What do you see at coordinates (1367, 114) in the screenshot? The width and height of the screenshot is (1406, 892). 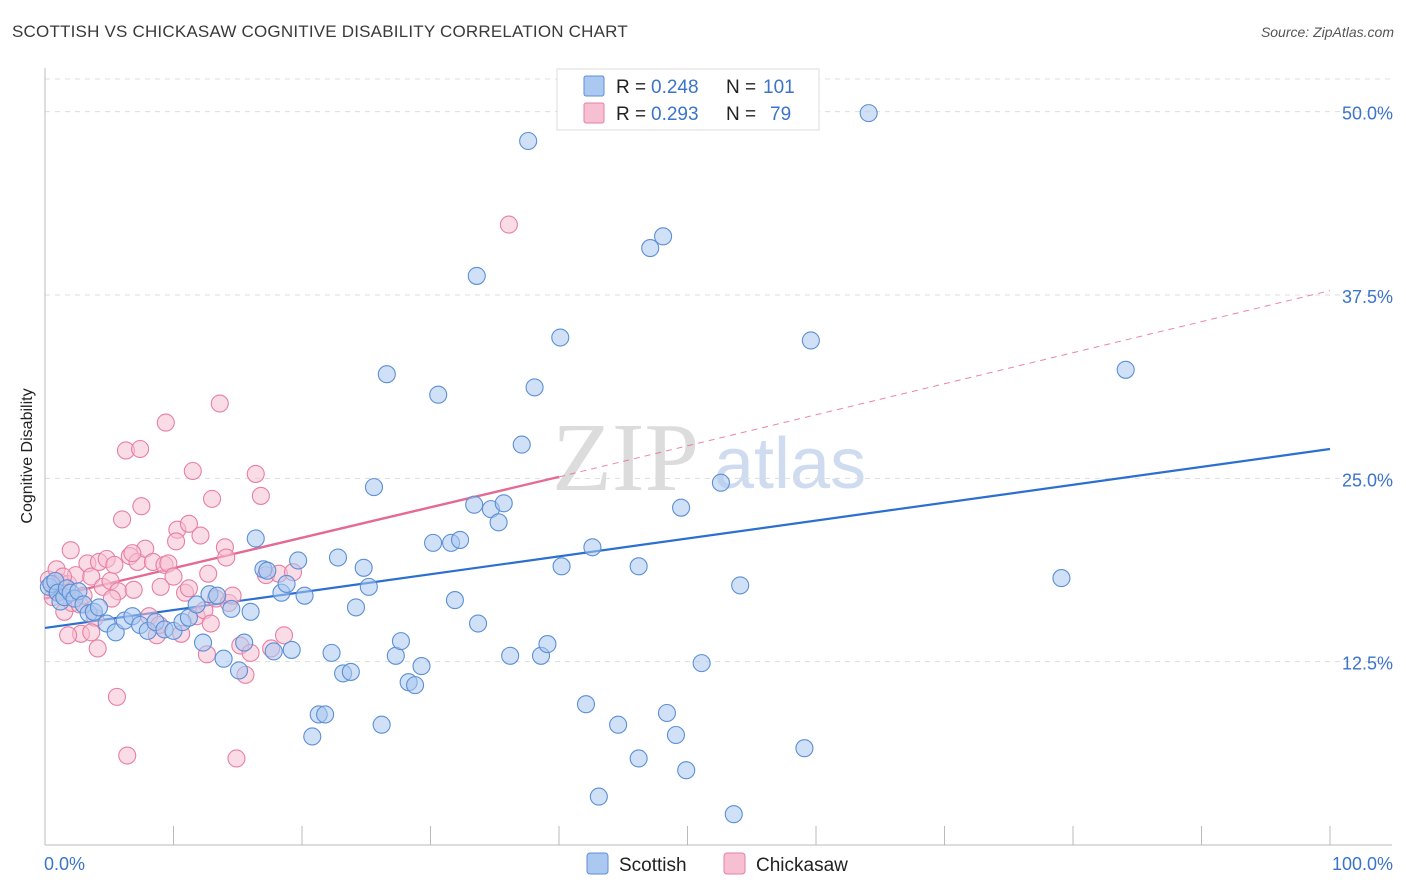 I see `y-tick-label: 50.0%` at bounding box center [1367, 114].